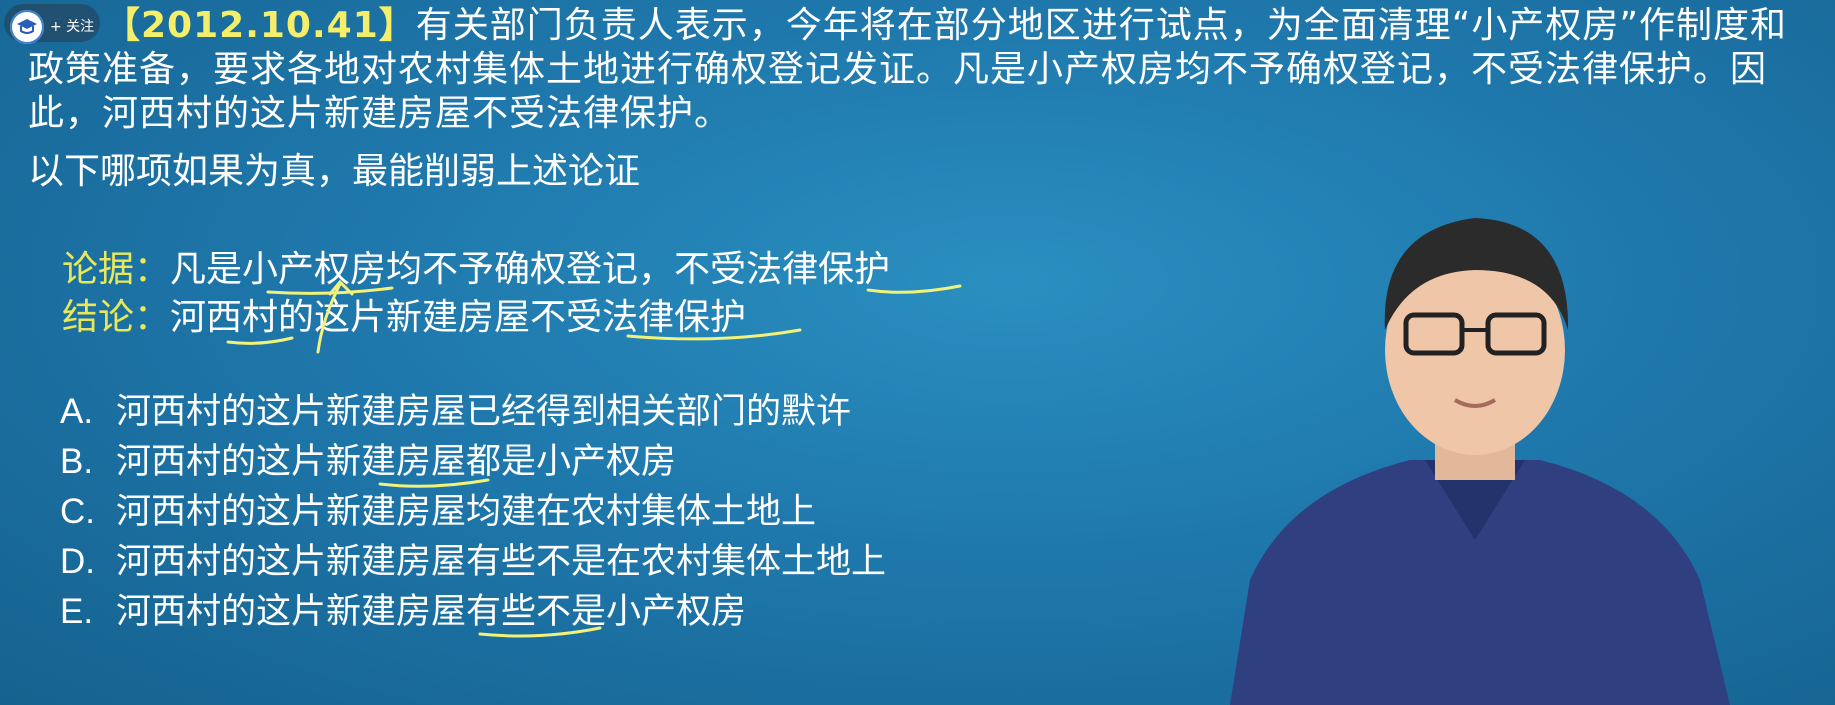 The height and width of the screenshot is (705, 1835). Describe the element at coordinates (501, 562) in the screenshot. I see `option-text: 河西村的这片新建房屋有些不是在农村集体土地上` at that location.